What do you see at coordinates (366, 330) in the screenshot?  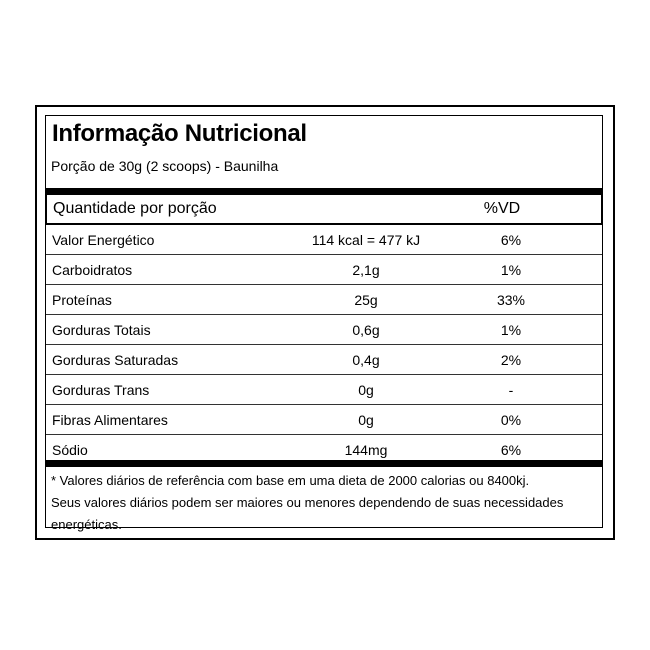 I see `nutrient-amount: 0,6g` at bounding box center [366, 330].